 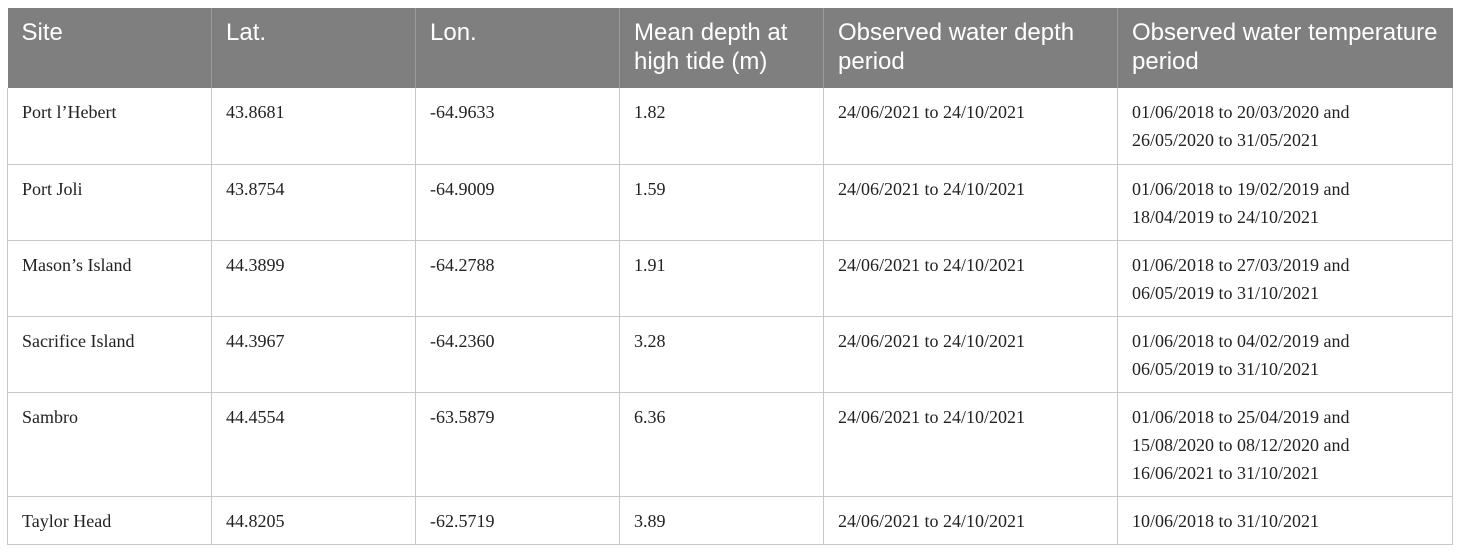 What do you see at coordinates (109, 202) in the screenshot?
I see `cell-site: Port Joli` at bounding box center [109, 202].